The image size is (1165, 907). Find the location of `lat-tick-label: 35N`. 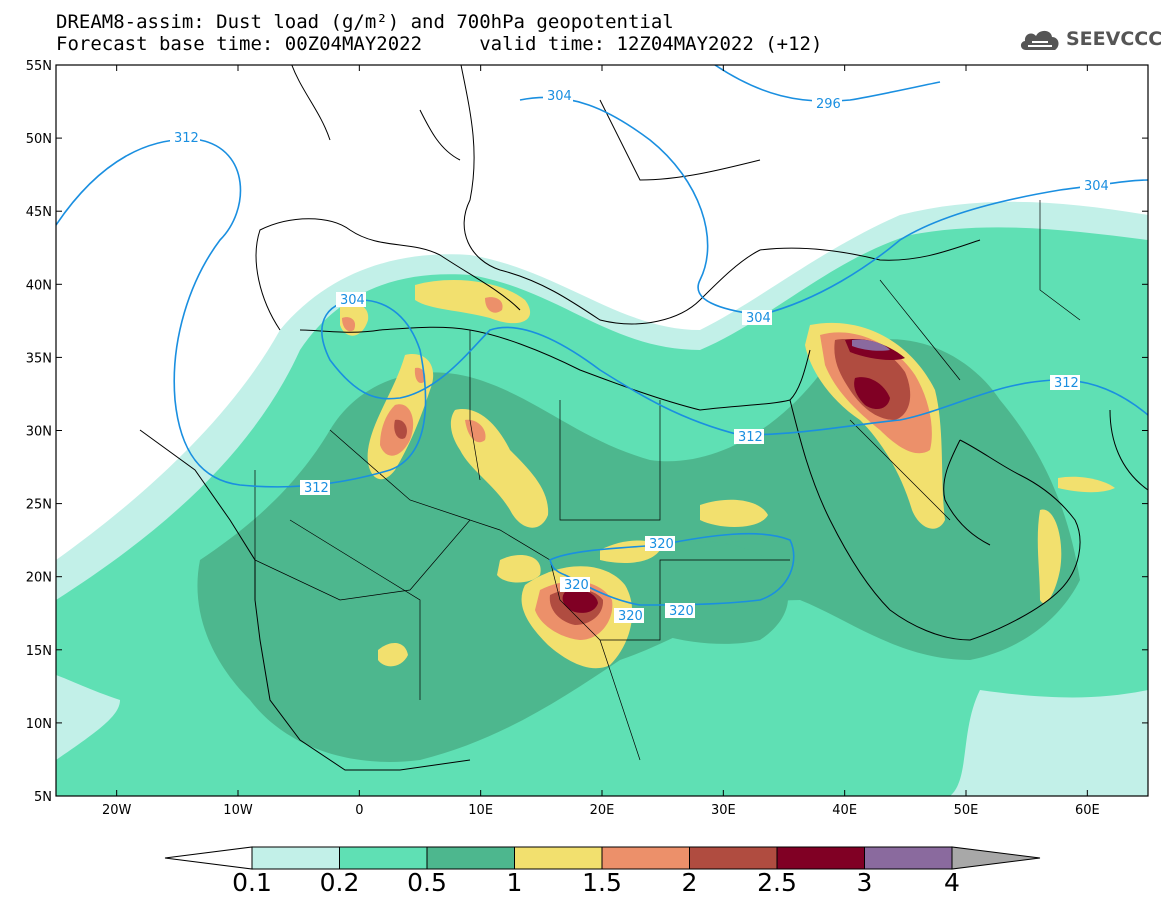

lat-tick-label: 35N is located at coordinates (39, 358).